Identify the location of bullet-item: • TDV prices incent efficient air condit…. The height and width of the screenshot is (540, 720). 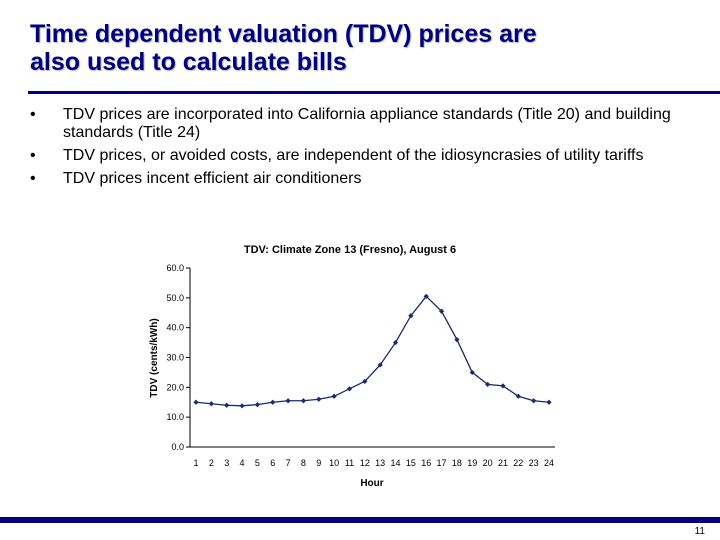
(360, 179).